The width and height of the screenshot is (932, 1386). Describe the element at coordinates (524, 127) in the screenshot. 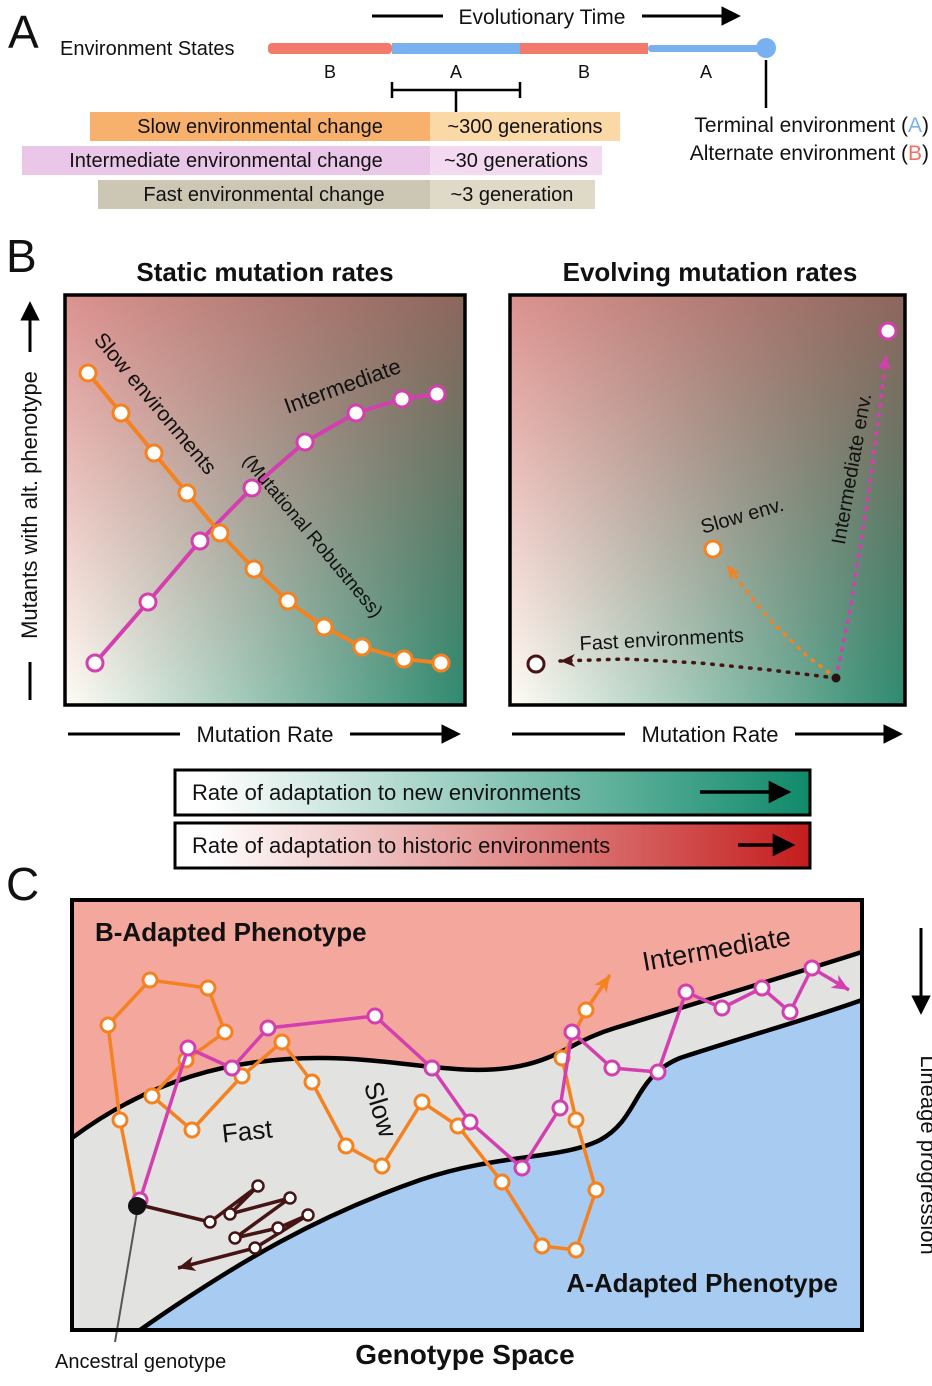

I see `slow-row-value: ~300 generations` at that location.